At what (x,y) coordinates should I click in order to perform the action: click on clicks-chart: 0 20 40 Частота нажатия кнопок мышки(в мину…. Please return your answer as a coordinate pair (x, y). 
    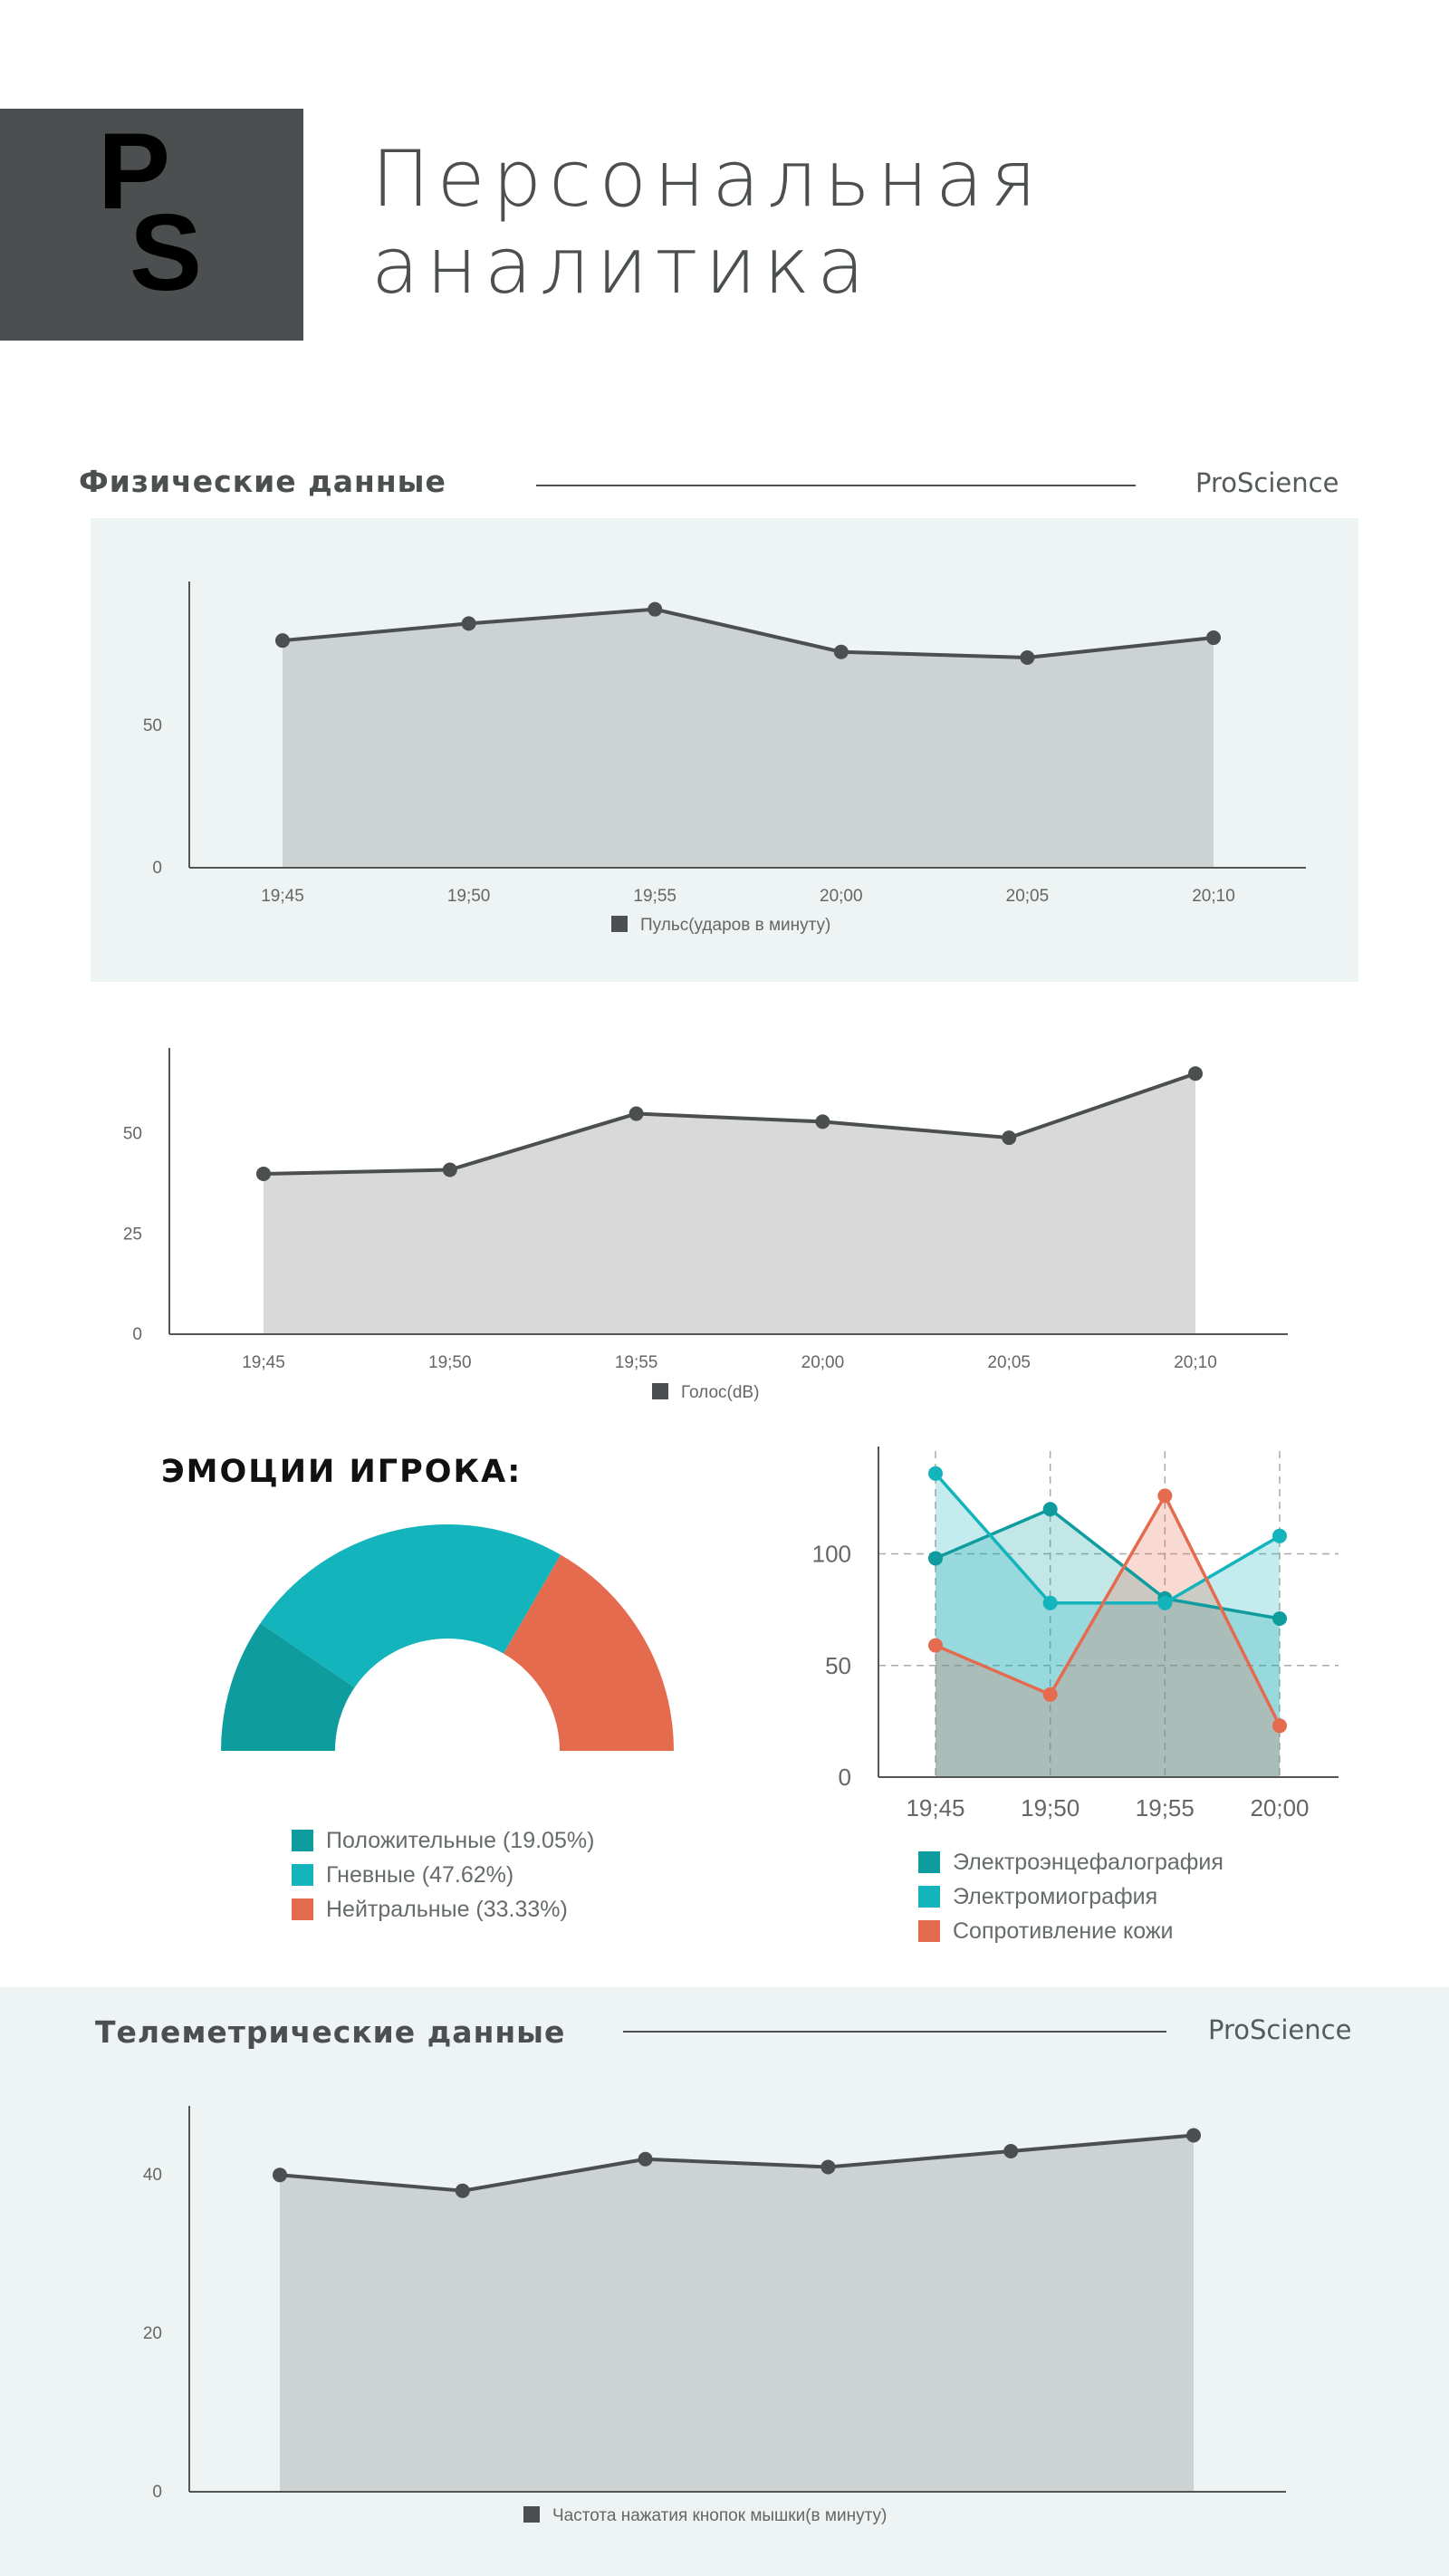
    Looking at the image, I should click on (714, 2315).